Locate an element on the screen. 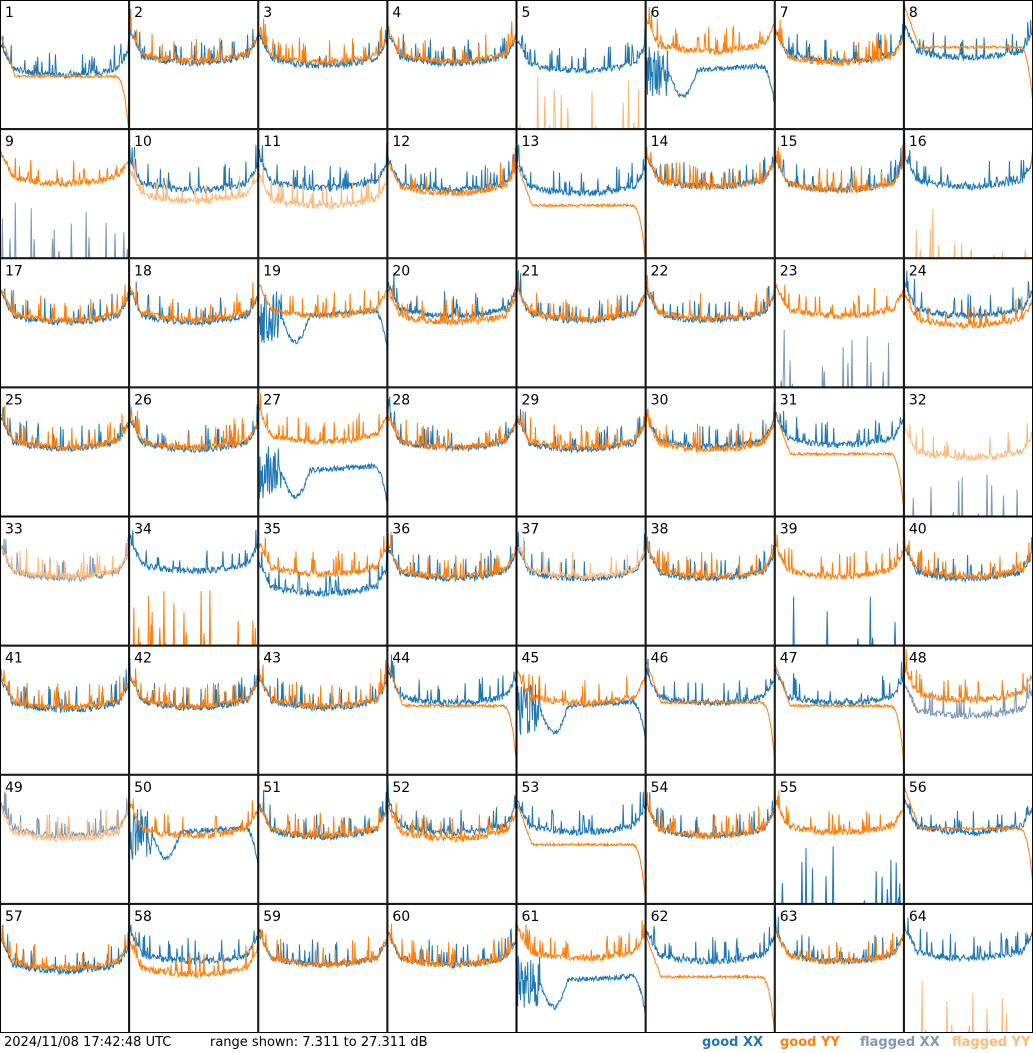 The height and width of the screenshot is (1053, 1033). tile-panel-10: 10 is located at coordinates (194, 194).